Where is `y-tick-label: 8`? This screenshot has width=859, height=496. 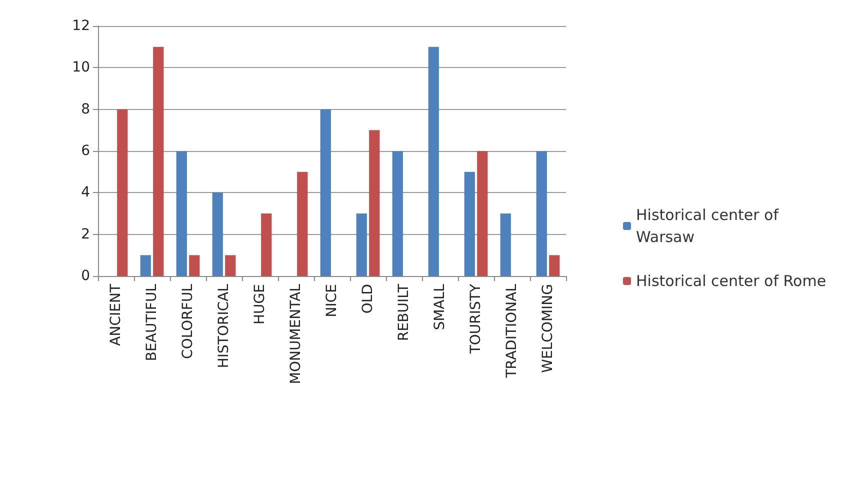
y-tick-label: 8 is located at coordinates (85, 109).